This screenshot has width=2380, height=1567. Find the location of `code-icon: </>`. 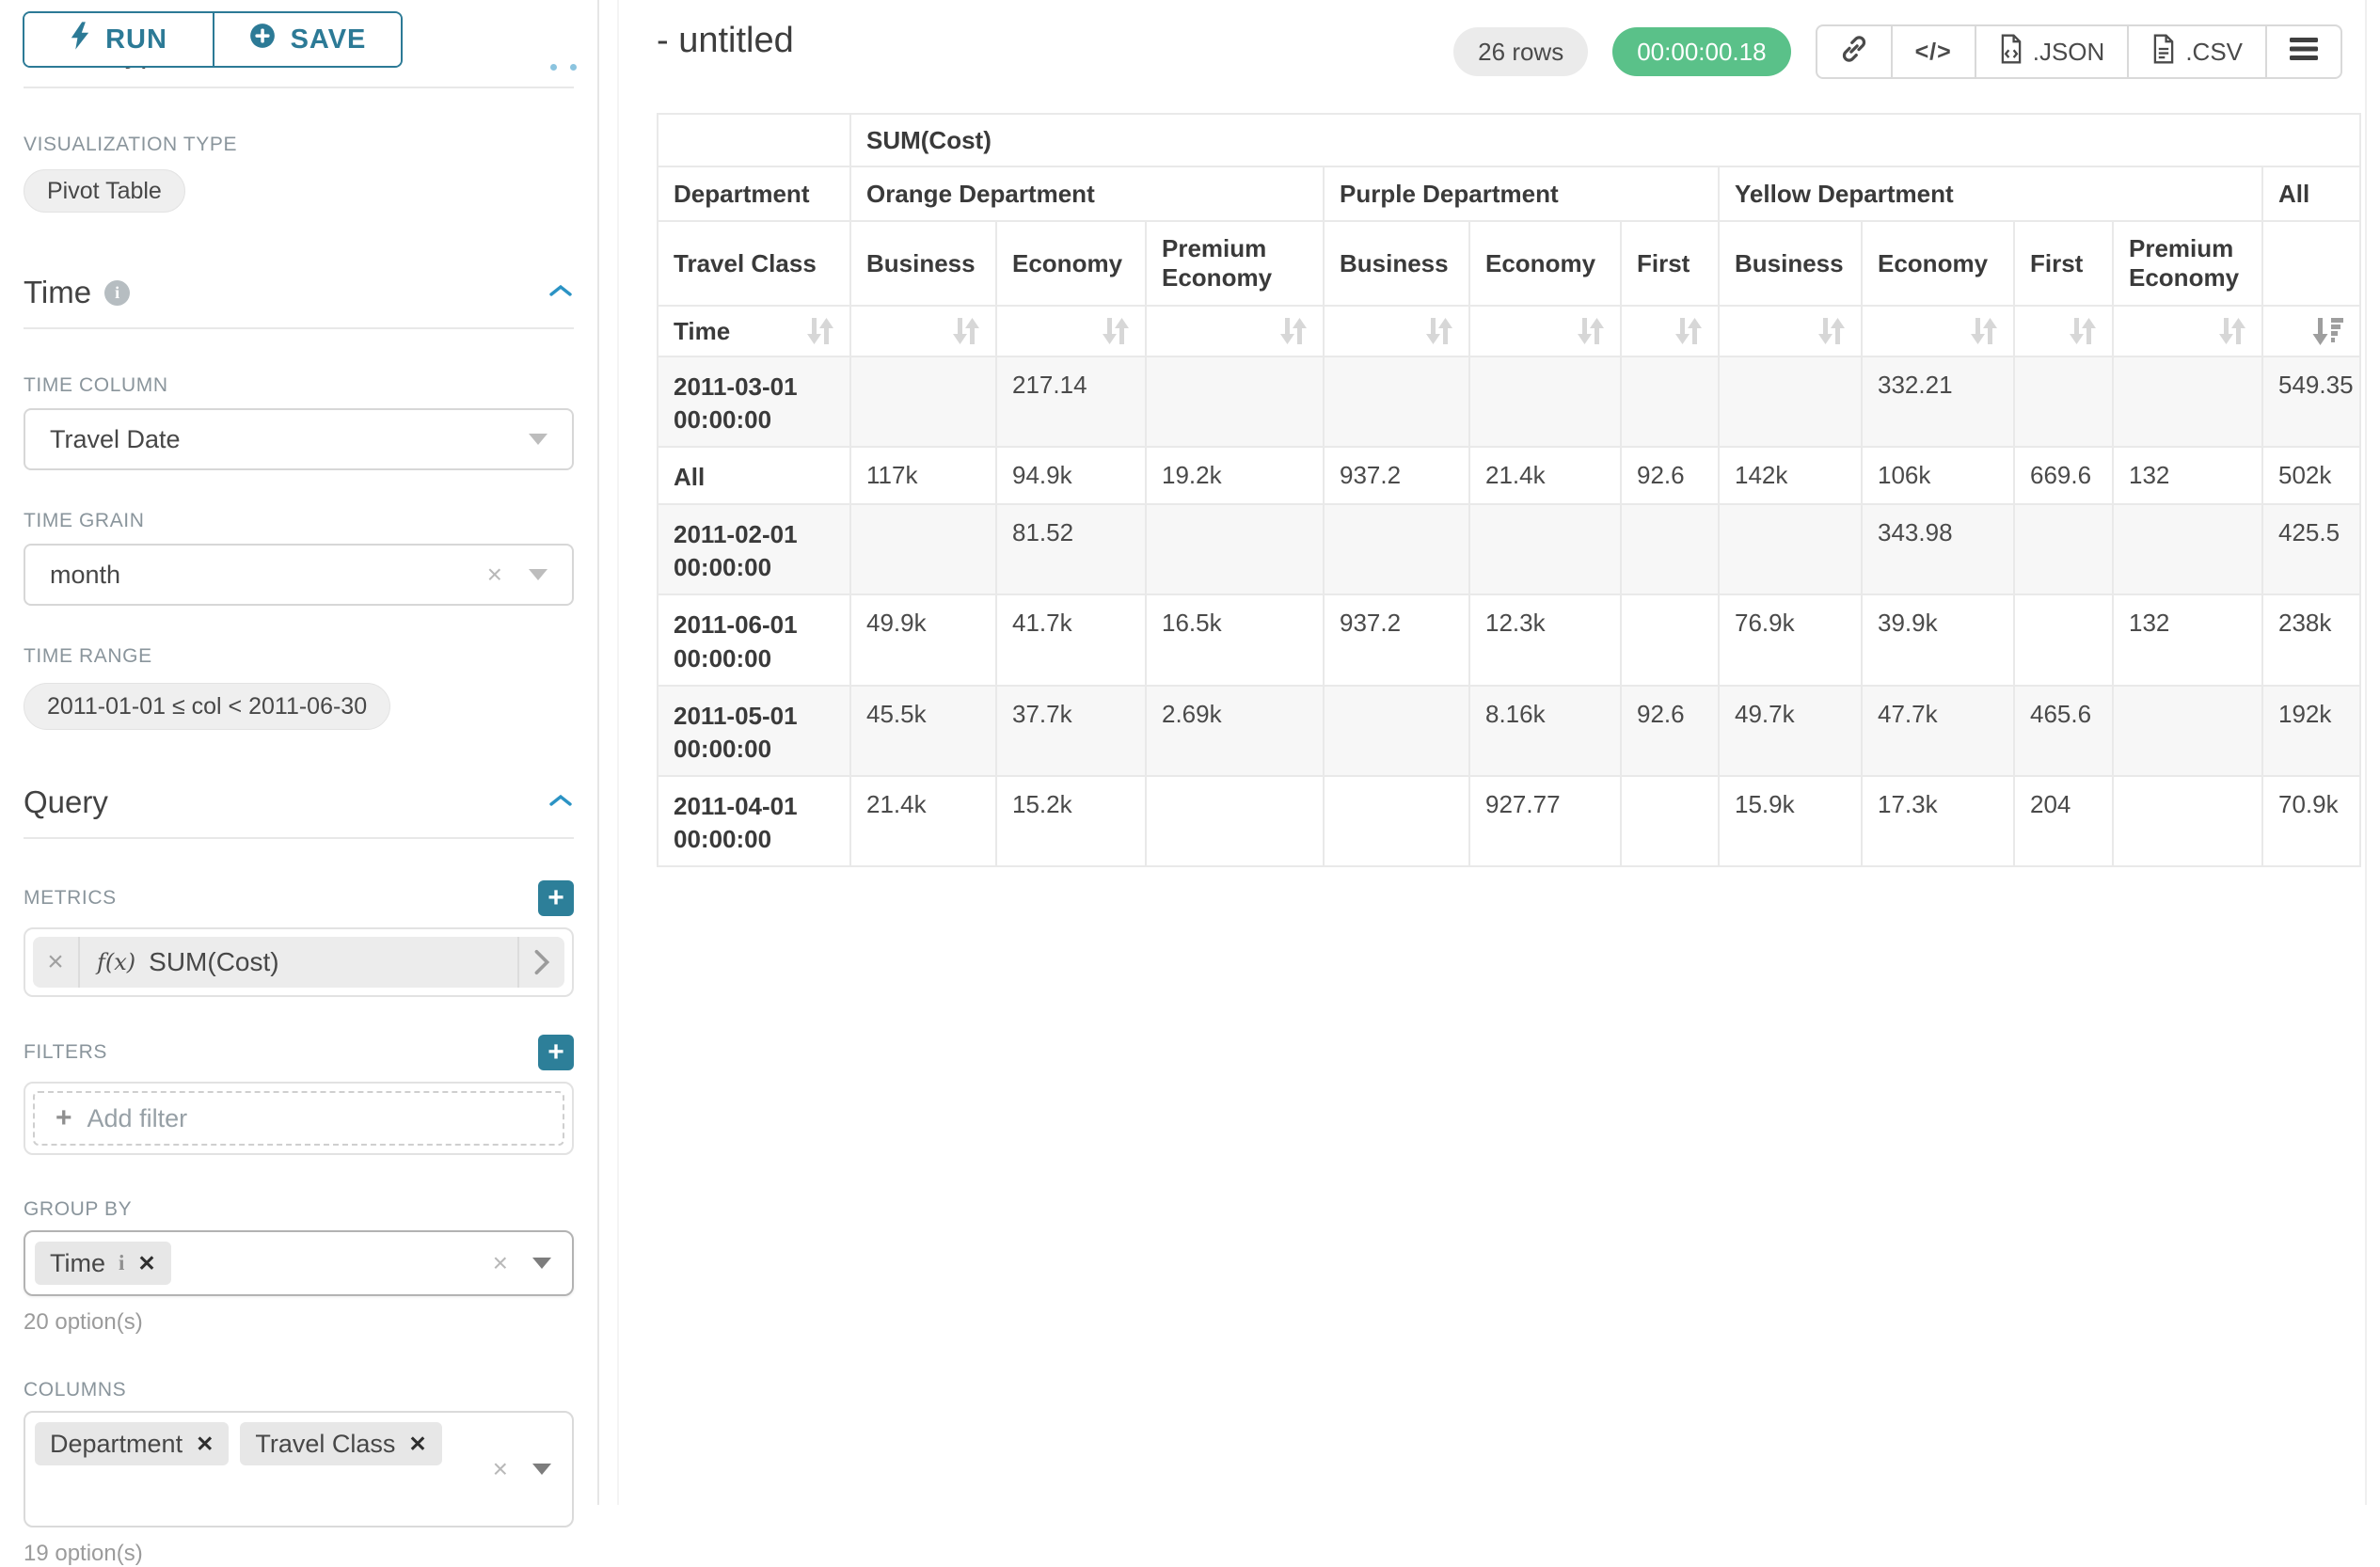

code-icon: </> is located at coordinates (1933, 52).